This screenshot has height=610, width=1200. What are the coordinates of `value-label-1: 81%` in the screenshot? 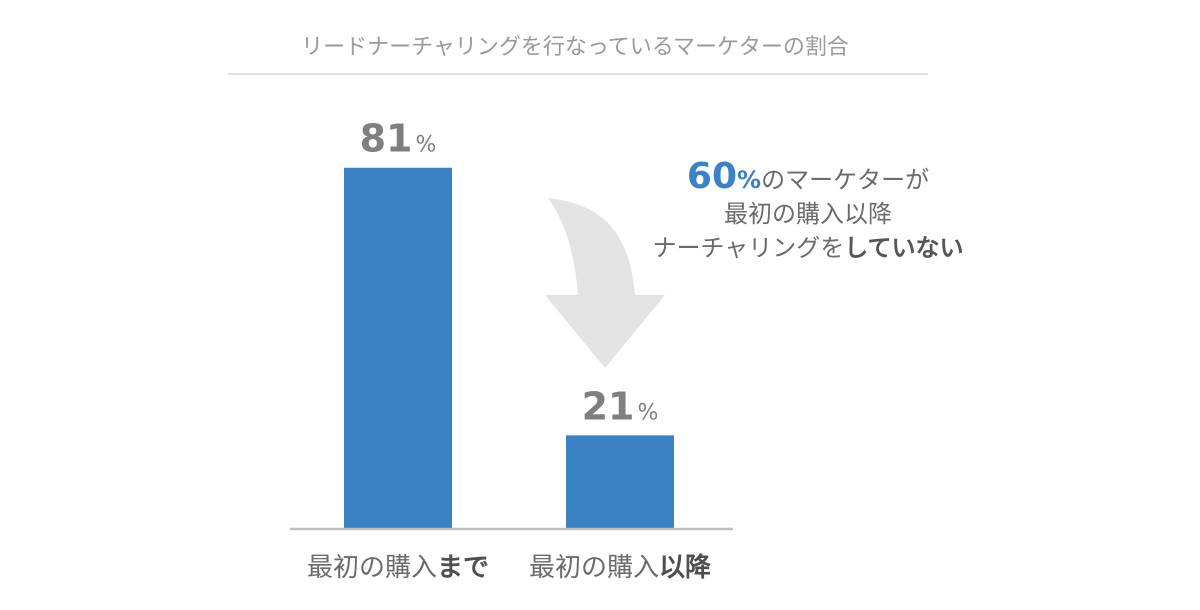 It's located at (398, 139).